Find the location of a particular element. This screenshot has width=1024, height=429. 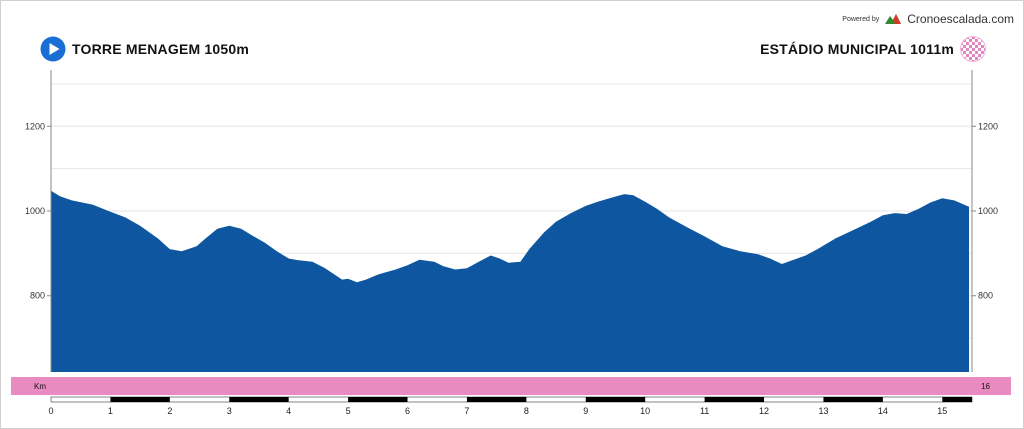

x-tick-label: 9 is located at coordinates (585, 411).